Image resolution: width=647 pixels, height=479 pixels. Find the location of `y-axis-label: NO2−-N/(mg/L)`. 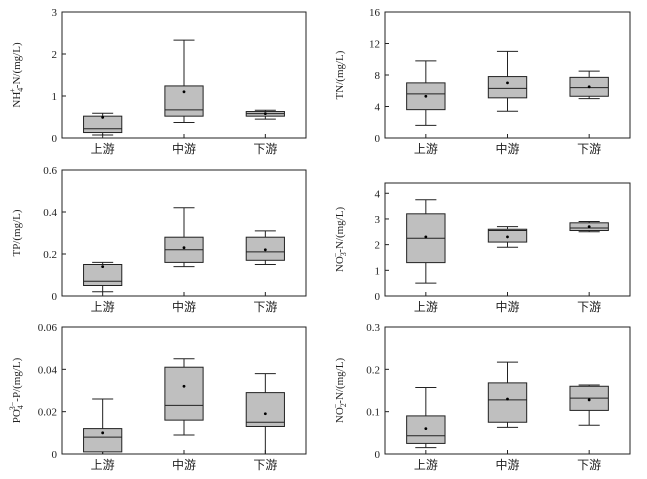

y-axis-label: NO2−-N/(mg/L) is located at coordinates (339, 391).